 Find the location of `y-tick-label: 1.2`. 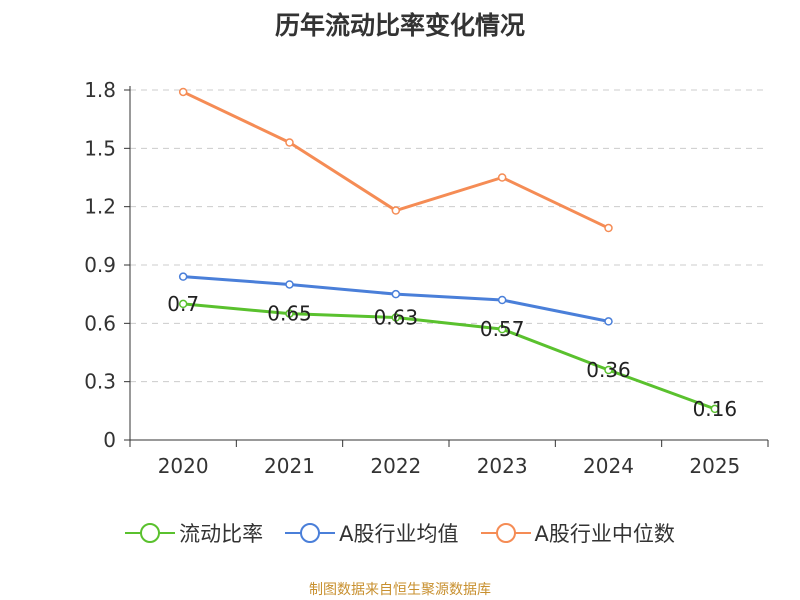

y-tick-label: 1.2 is located at coordinates (100, 207).